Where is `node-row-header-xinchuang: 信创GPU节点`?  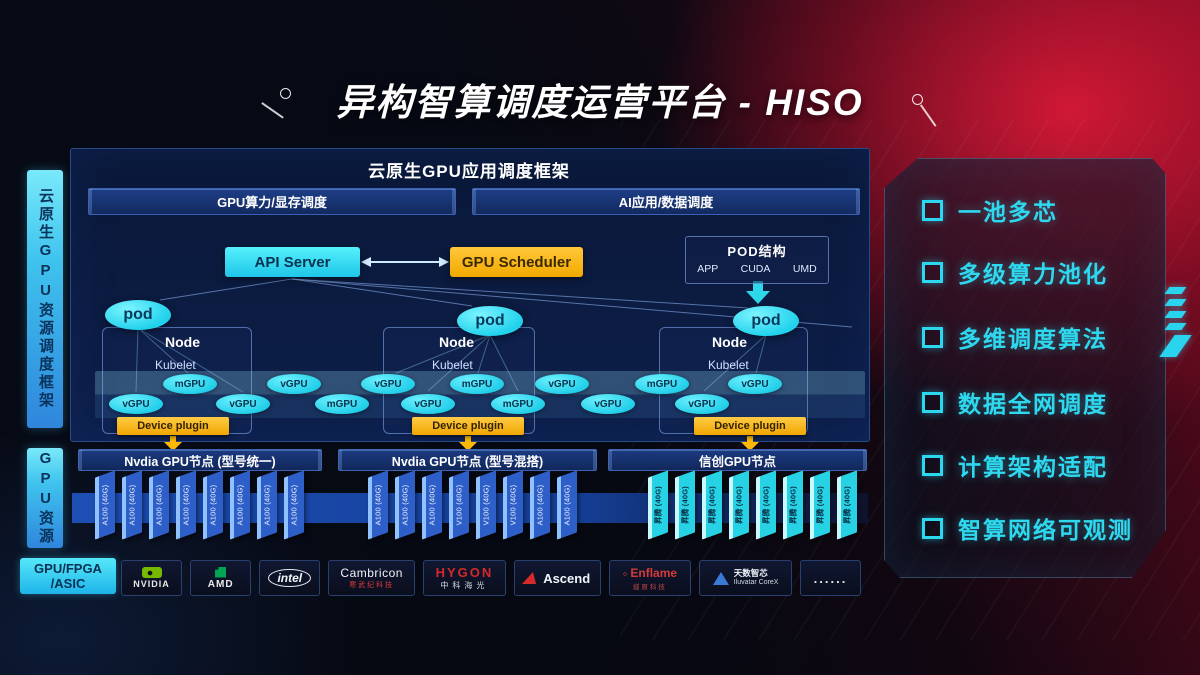 node-row-header-xinchuang: 信创GPU节点 is located at coordinates (737, 460).